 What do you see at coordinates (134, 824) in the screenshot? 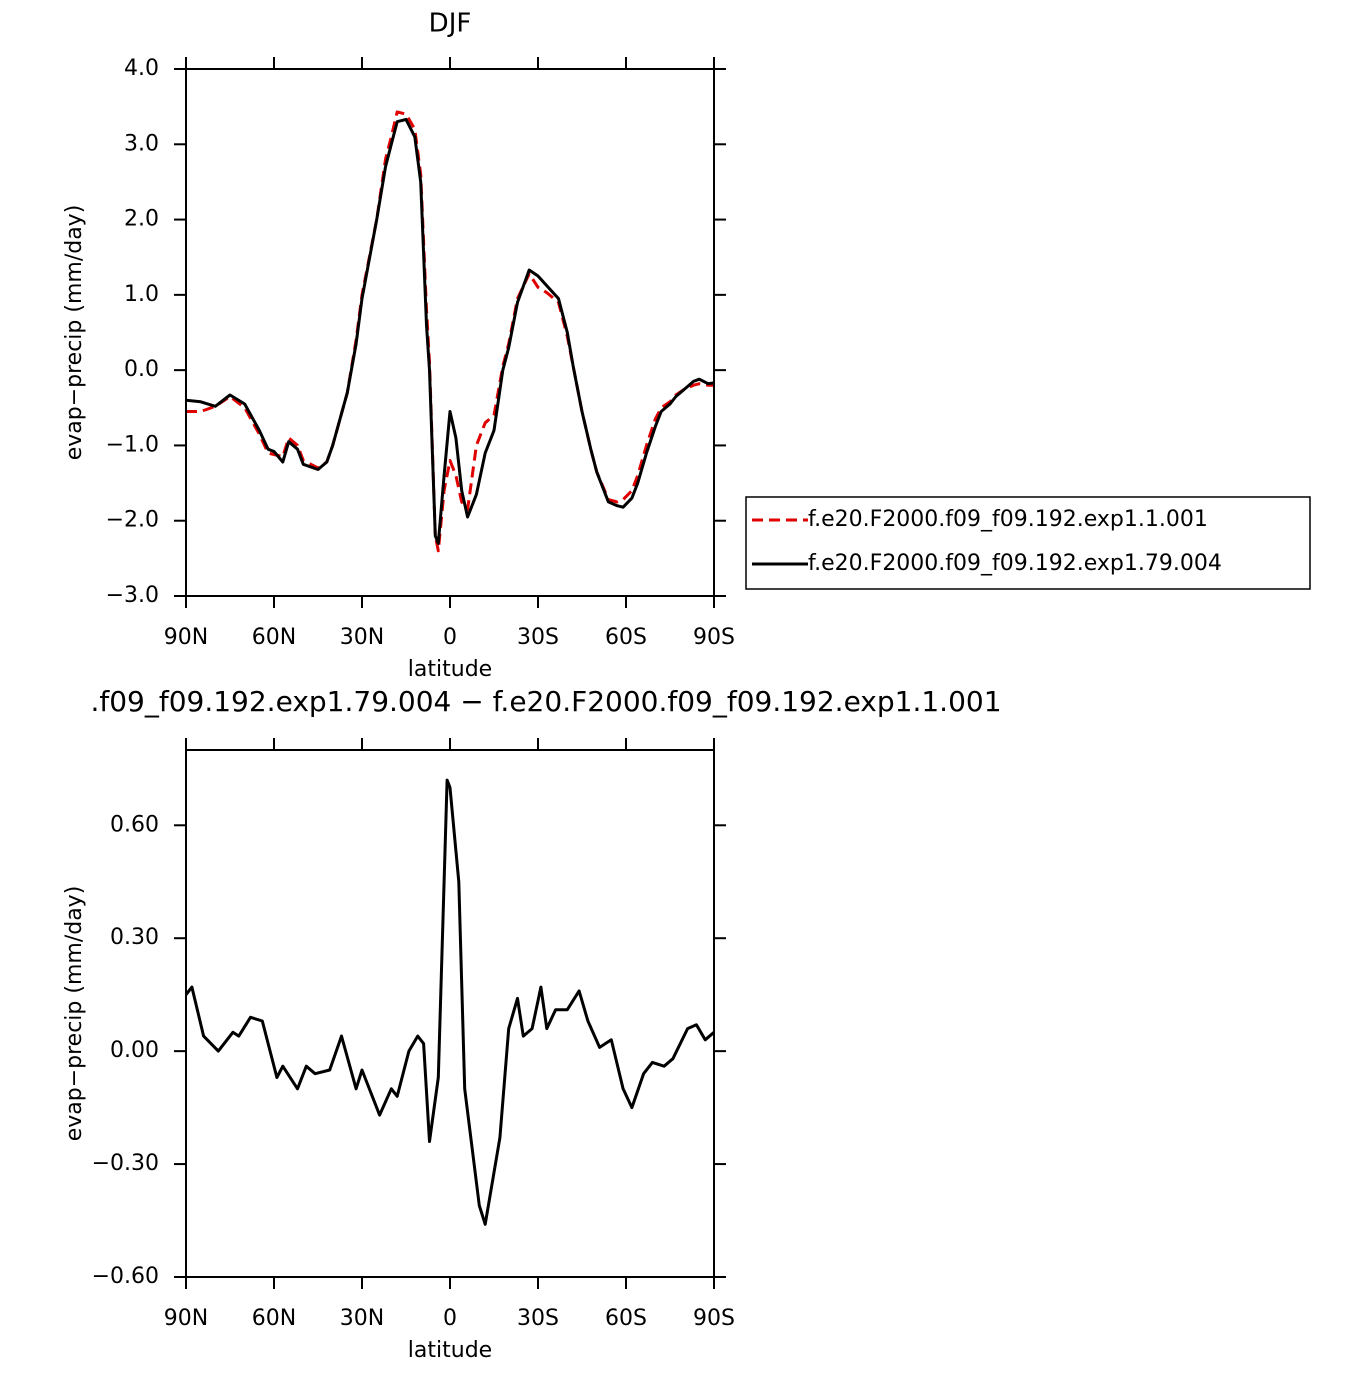
I see `y-tick-label: 0.60` at bounding box center [134, 824].